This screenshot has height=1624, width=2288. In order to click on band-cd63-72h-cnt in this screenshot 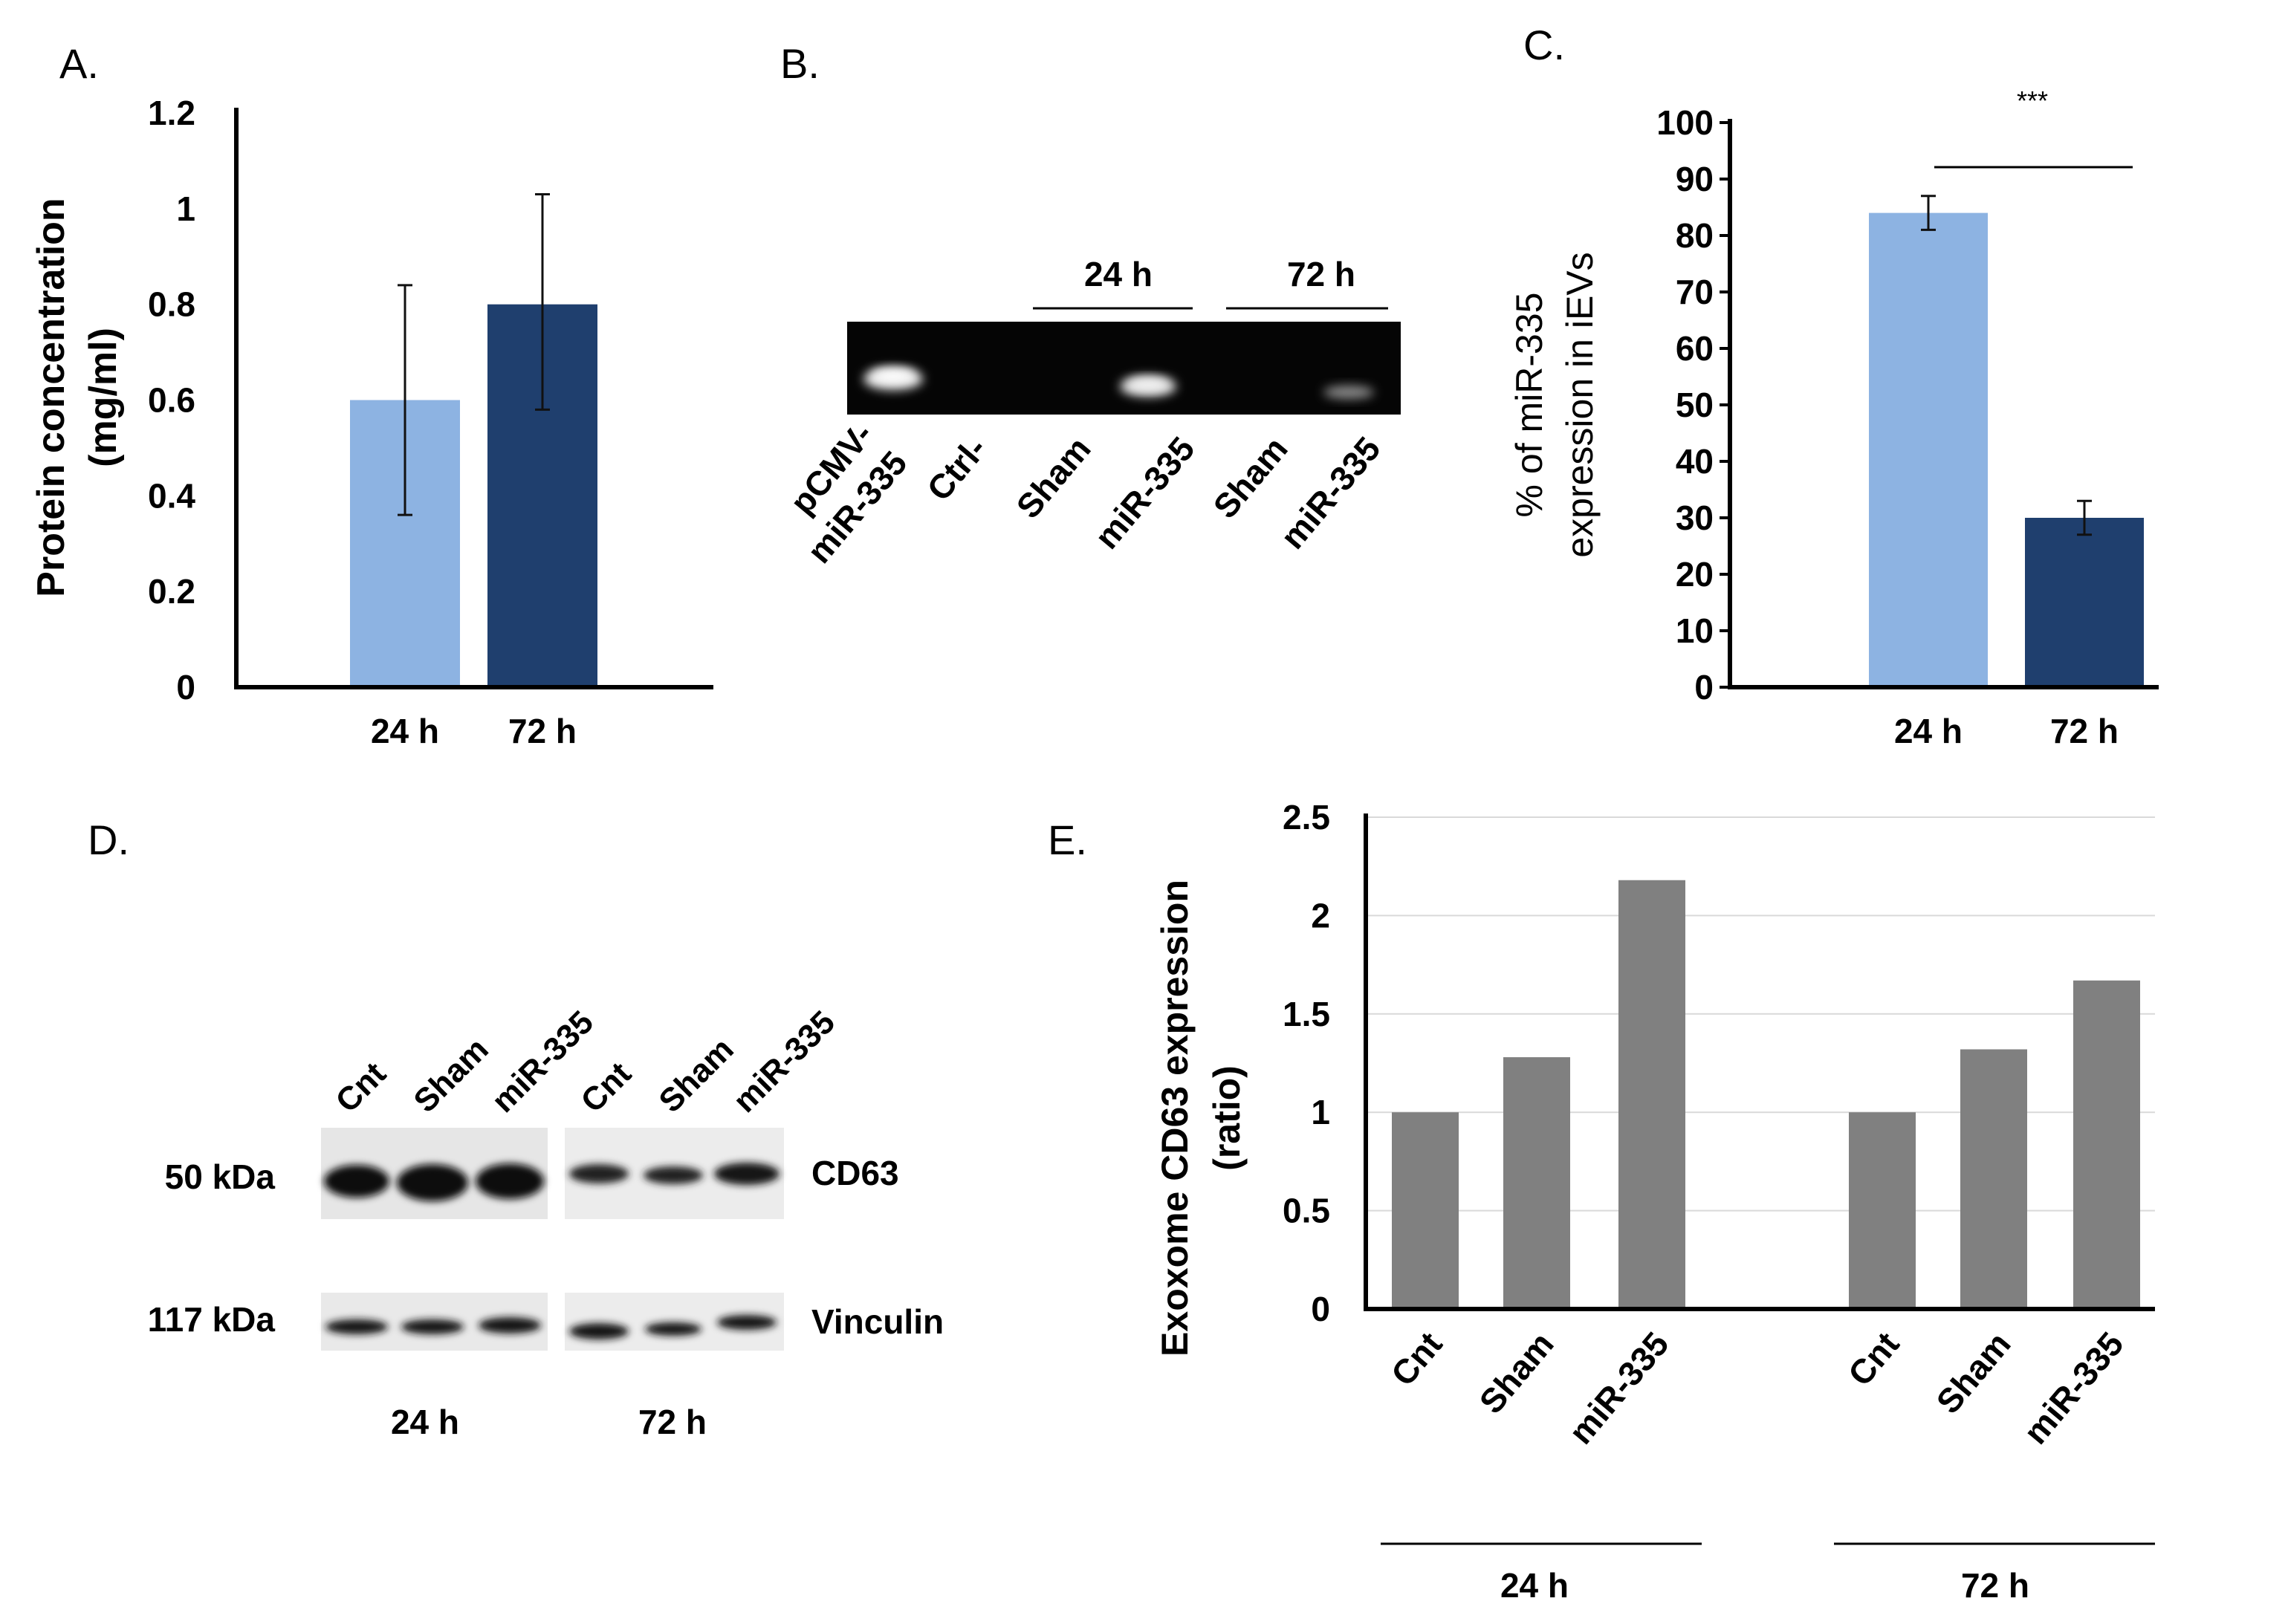, I will do `click(599, 1173)`.